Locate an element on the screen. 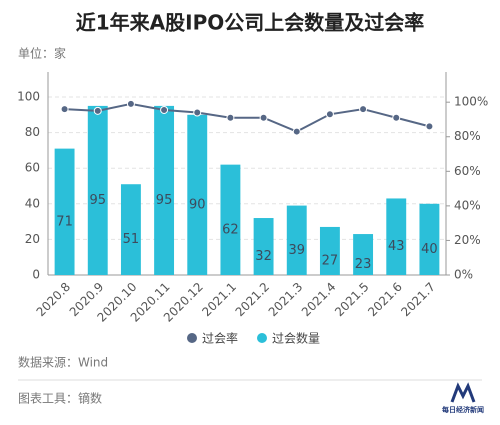 The height and width of the screenshot is (425, 500). legend-label: 过会率 is located at coordinates (220, 338).